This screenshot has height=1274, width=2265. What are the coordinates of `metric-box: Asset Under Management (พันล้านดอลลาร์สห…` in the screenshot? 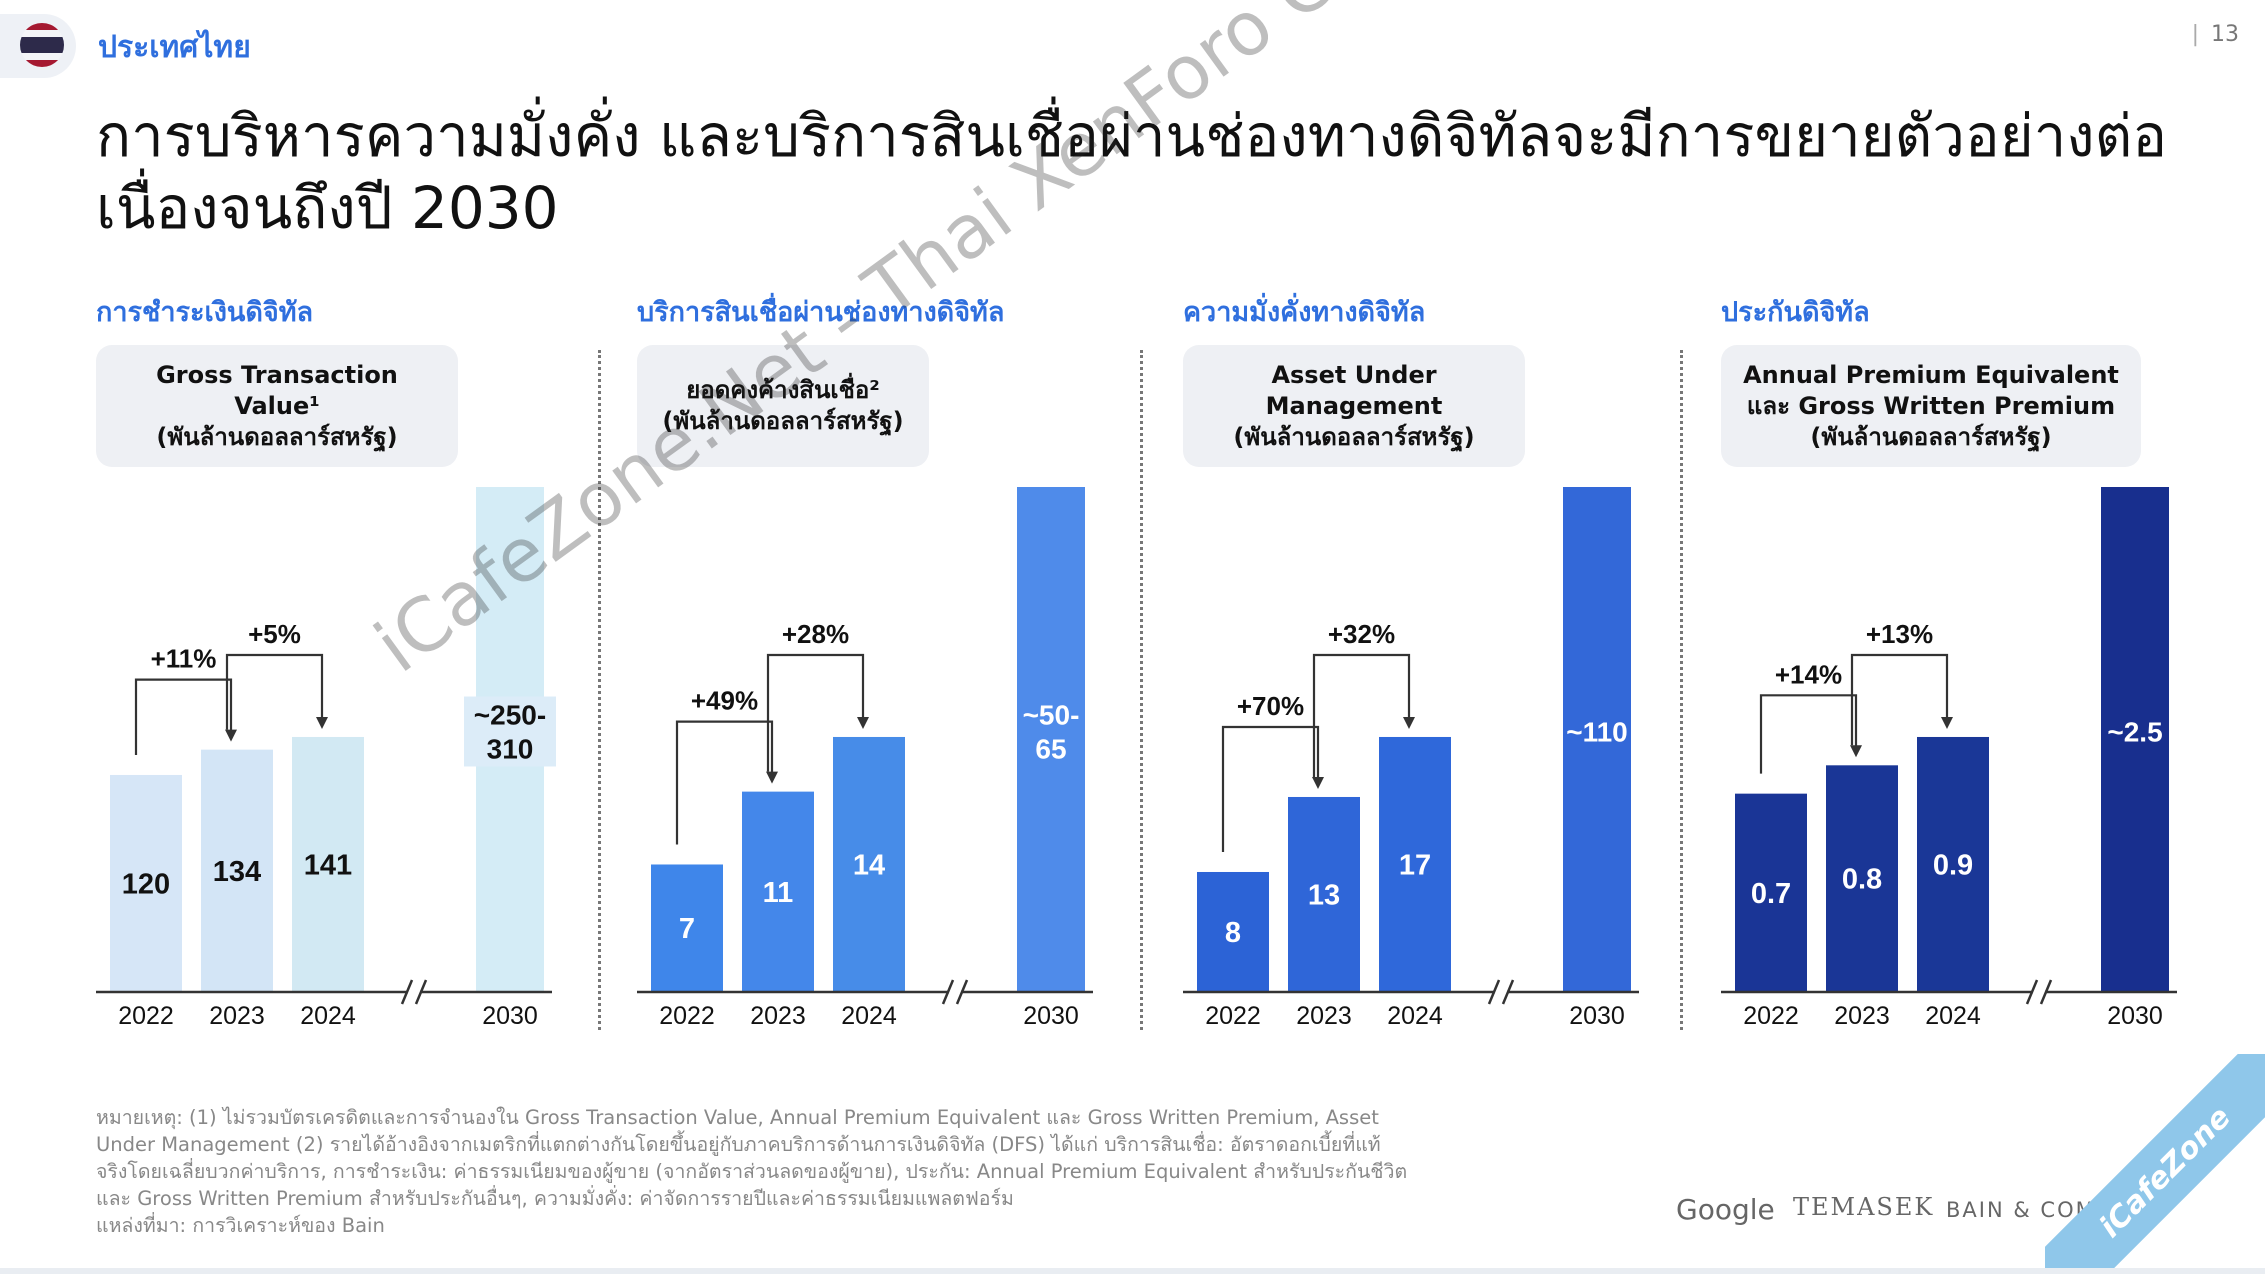 It's located at (1354, 406).